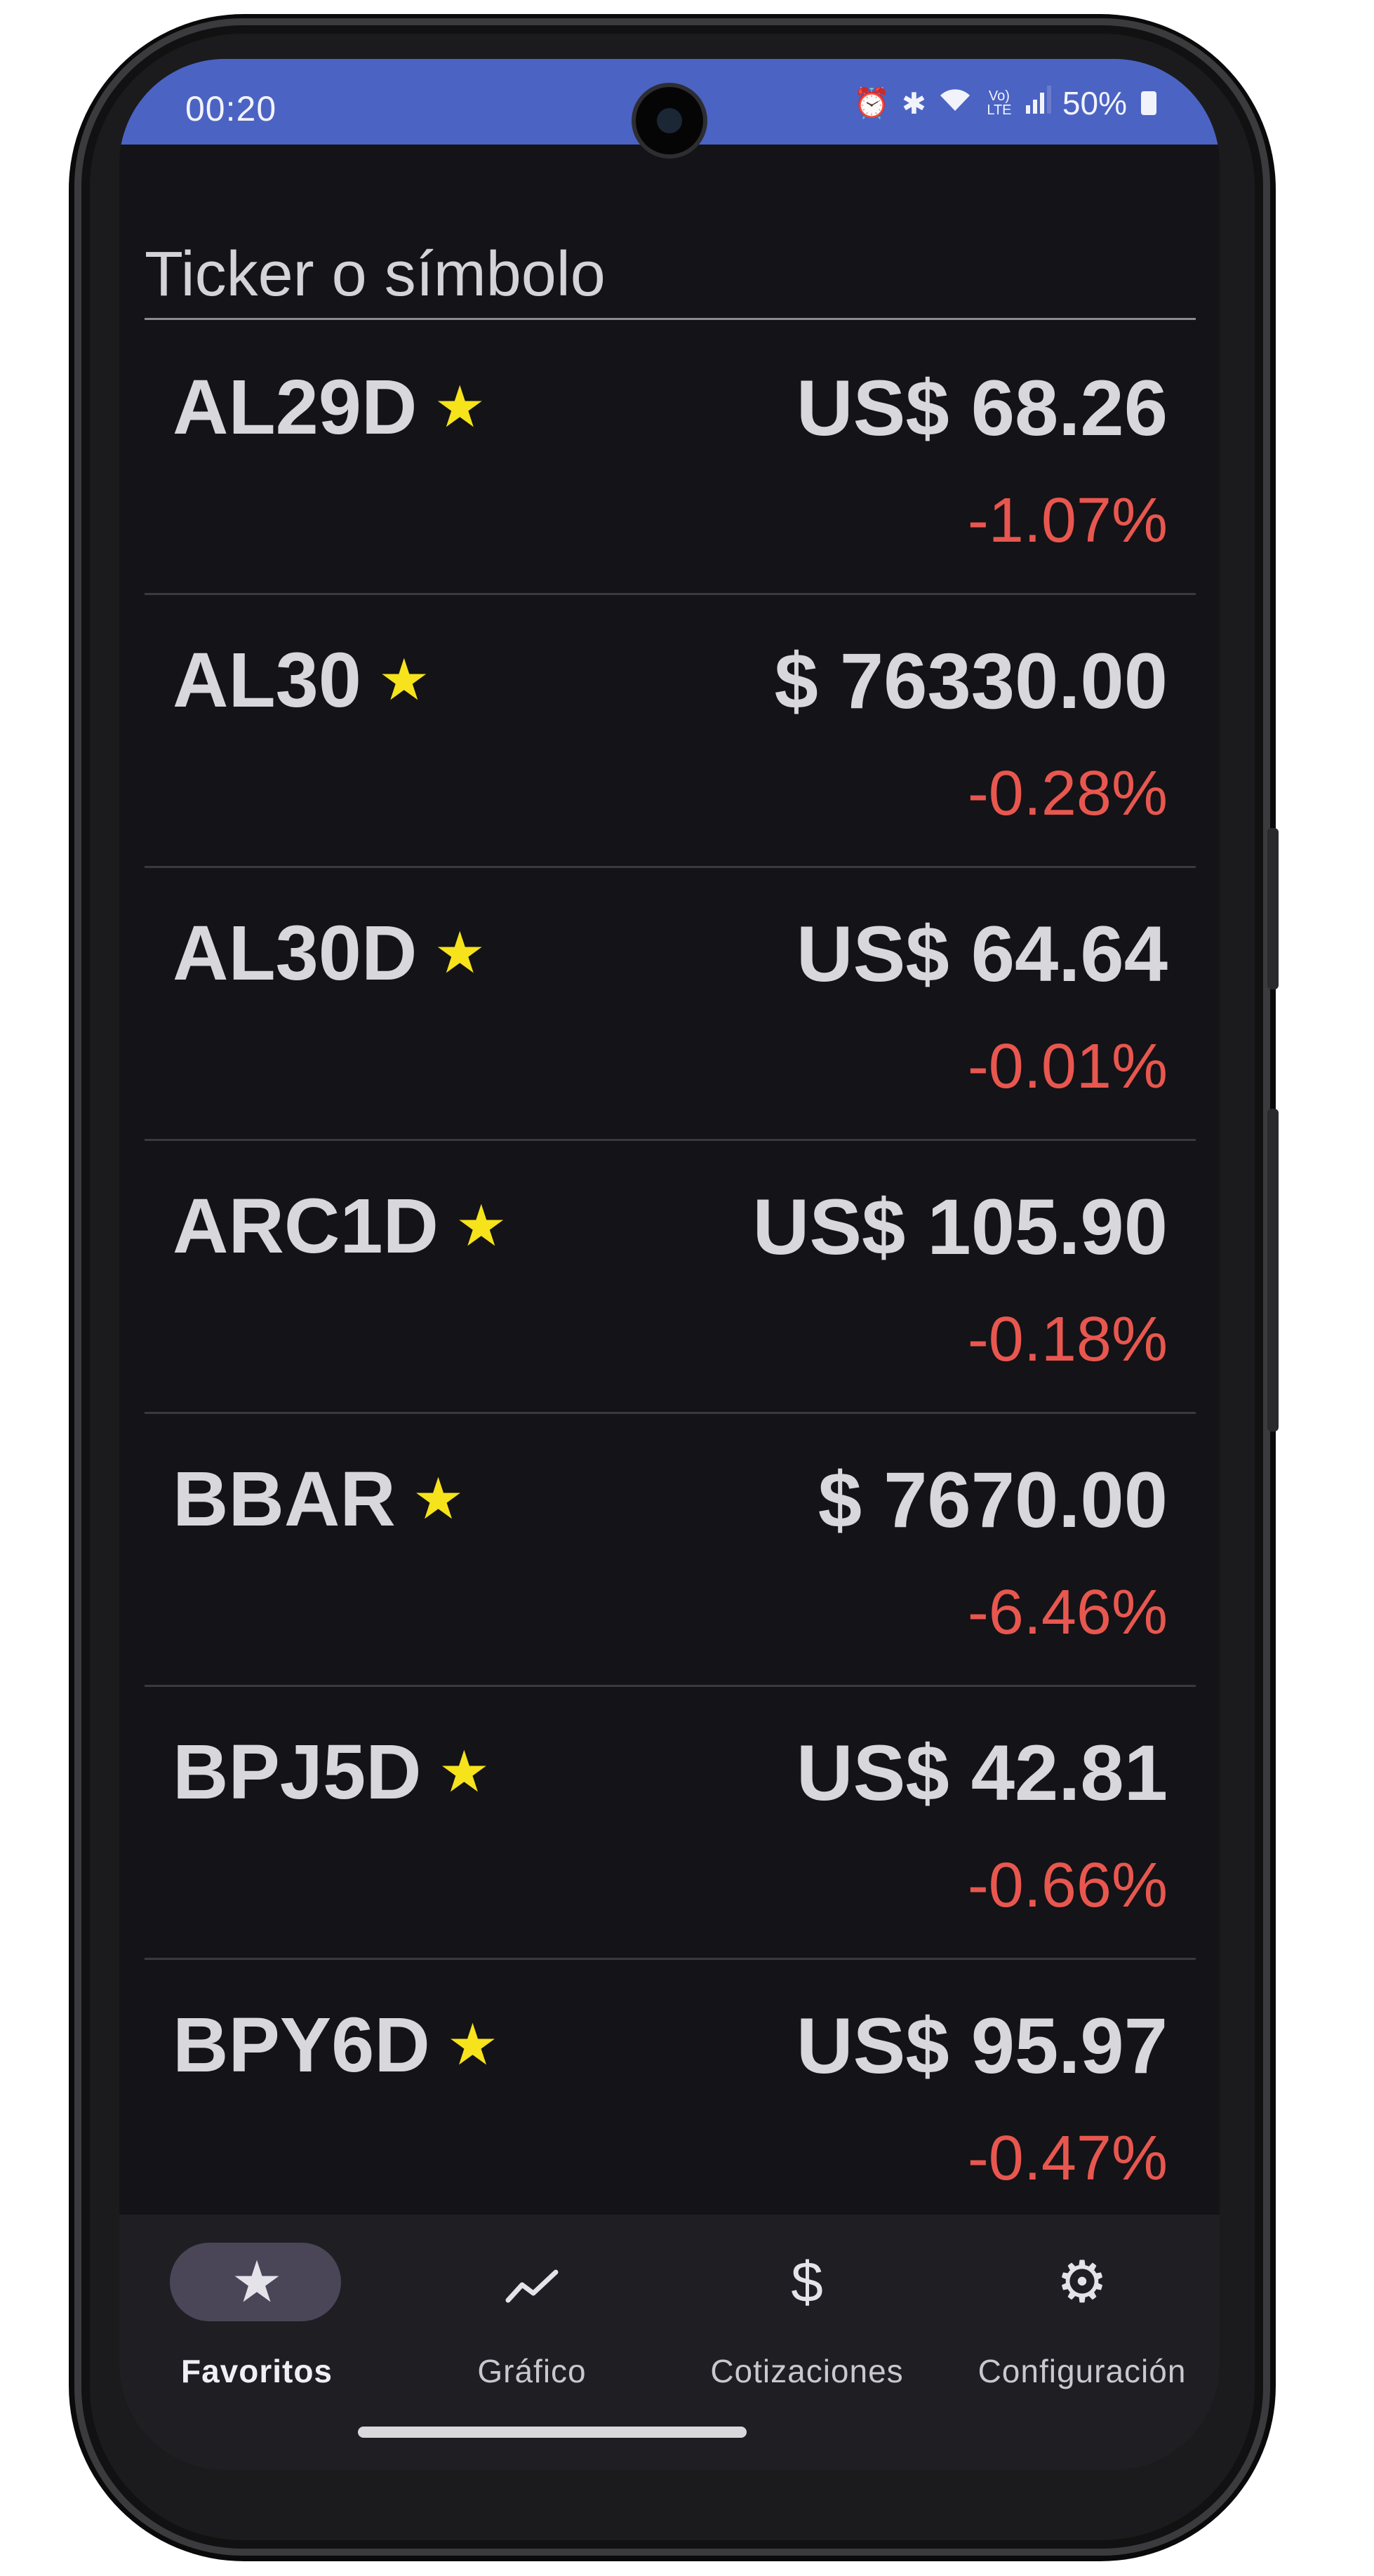 This screenshot has height=2576, width=1374. Describe the element at coordinates (670, 2096) in the screenshot. I see `list-item: BPY6D ★ US$ 95.97 -0.47%` at that location.